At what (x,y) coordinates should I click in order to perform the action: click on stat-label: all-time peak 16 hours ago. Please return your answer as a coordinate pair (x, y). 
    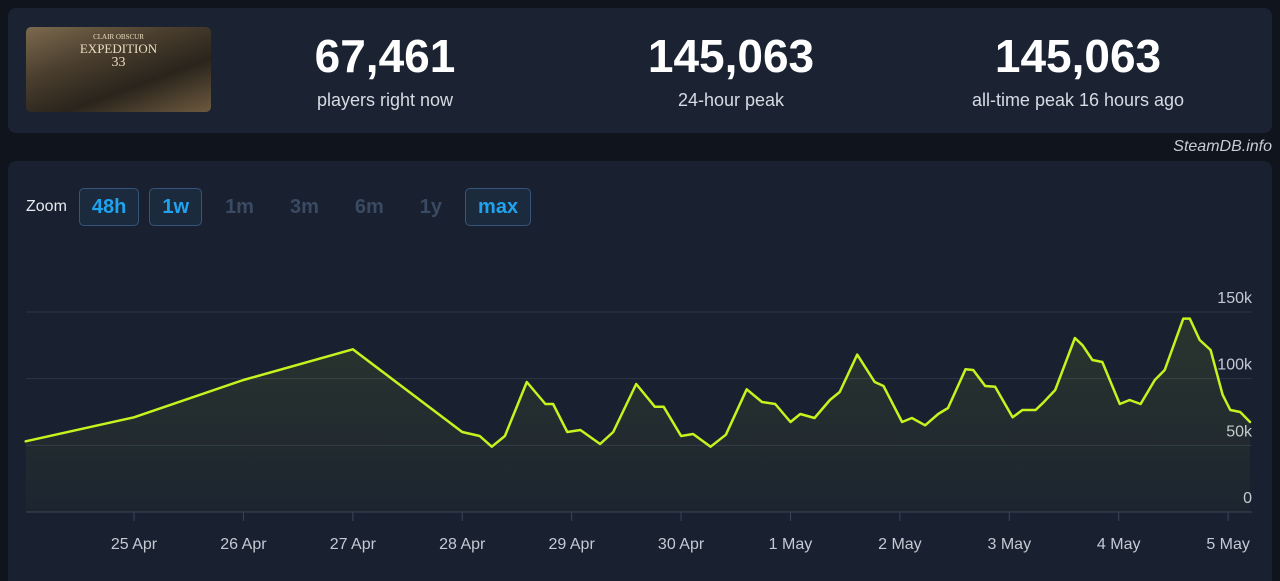
    Looking at the image, I should click on (1078, 100).